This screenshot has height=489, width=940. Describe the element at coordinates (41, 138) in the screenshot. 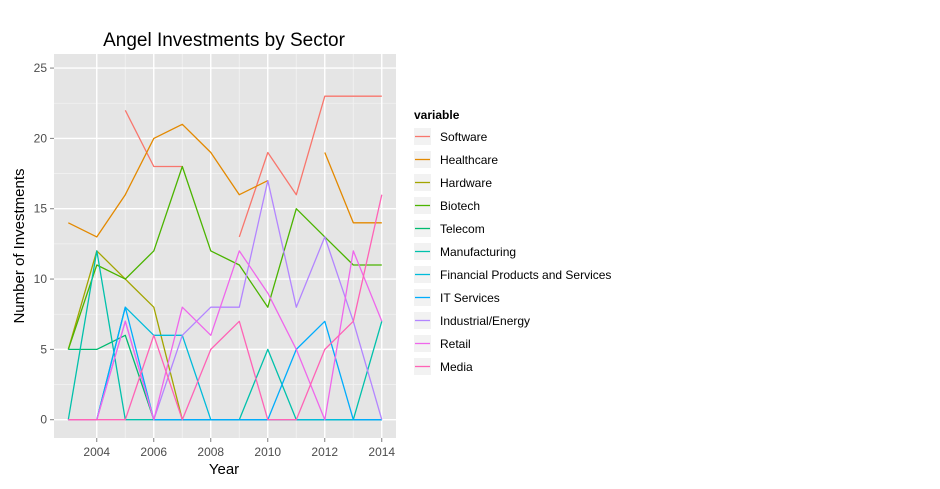

I see `y-tick-label: 20` at that location.